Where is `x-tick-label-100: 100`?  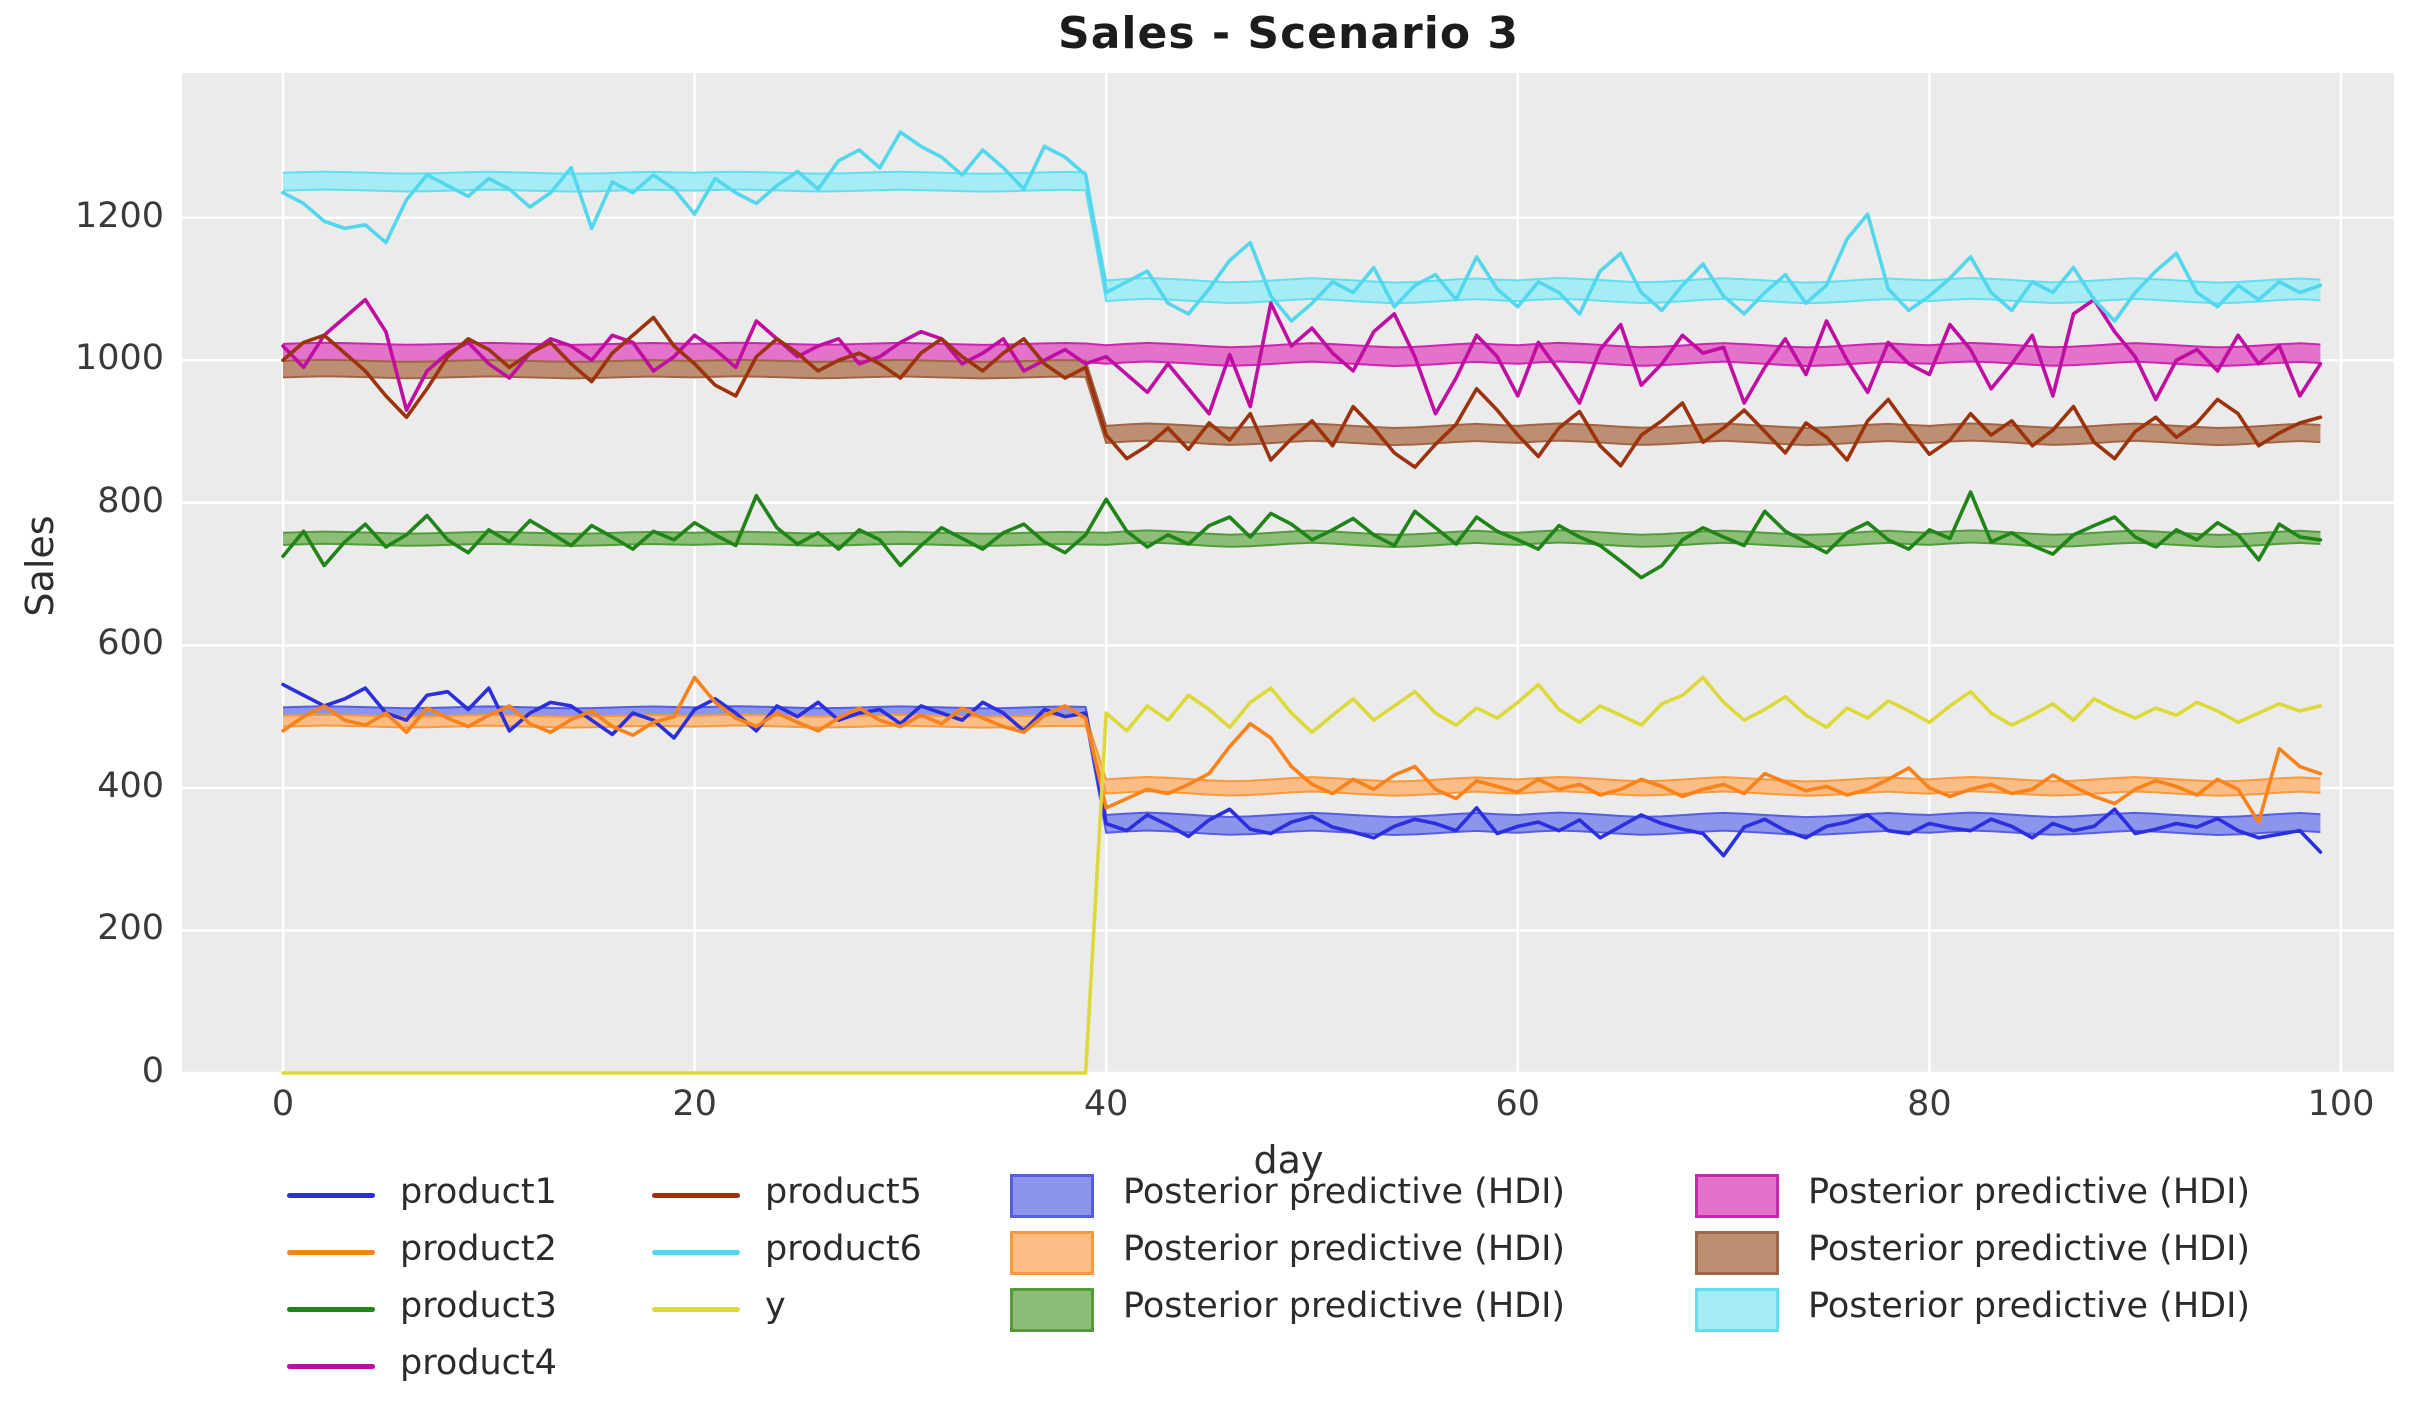 x-tick-label-100: 100 is located at coordinates (2341, 1104).